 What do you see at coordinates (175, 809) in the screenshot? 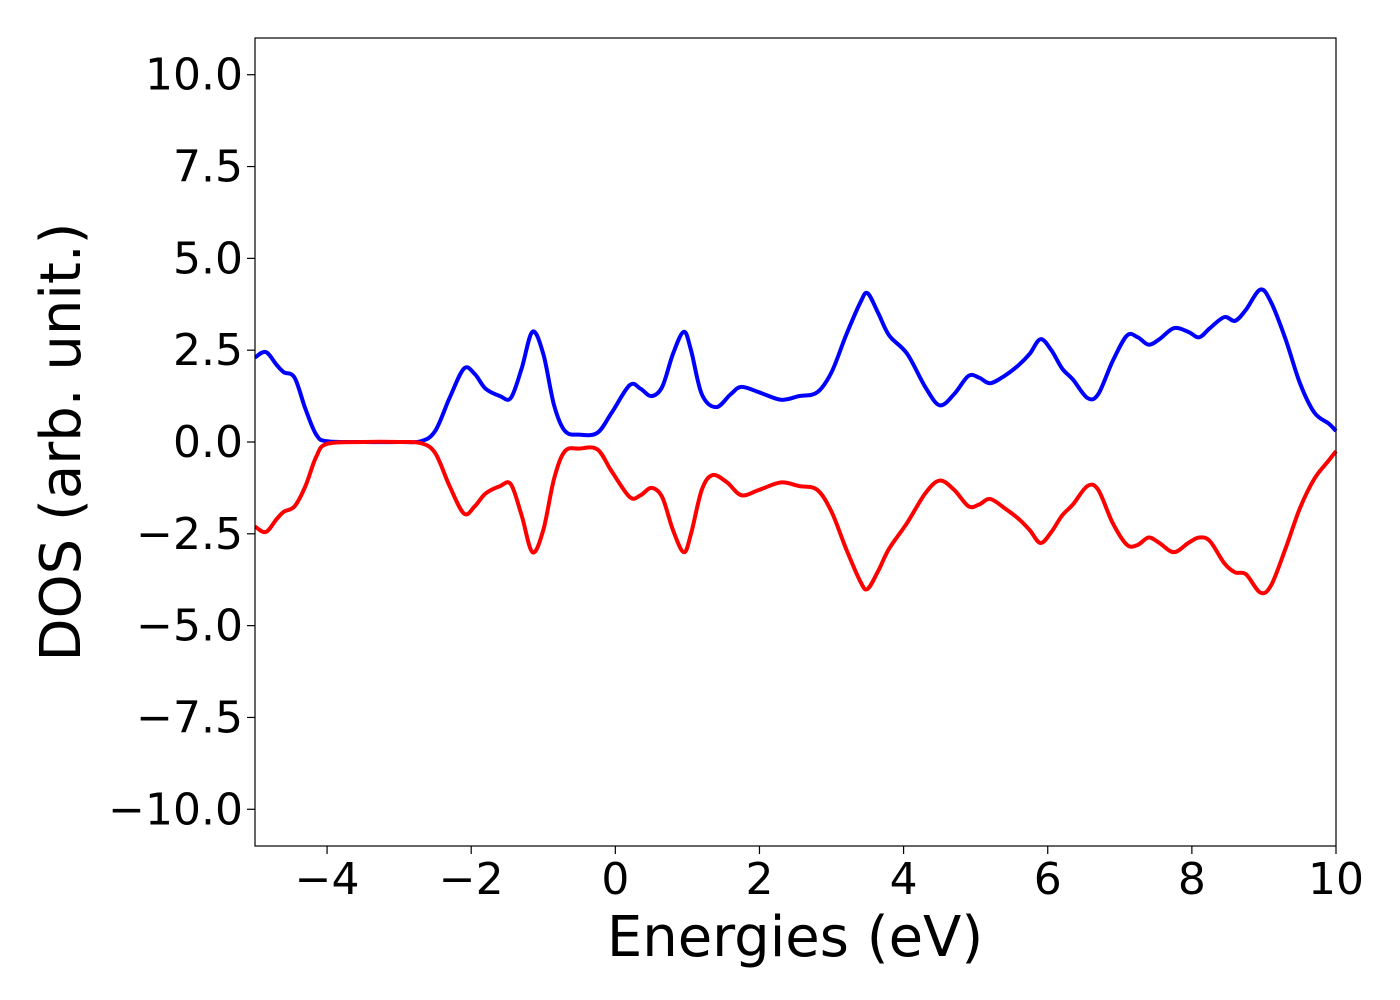
I see `y-tick-label: −10.0` at bounding box center [175, 809].